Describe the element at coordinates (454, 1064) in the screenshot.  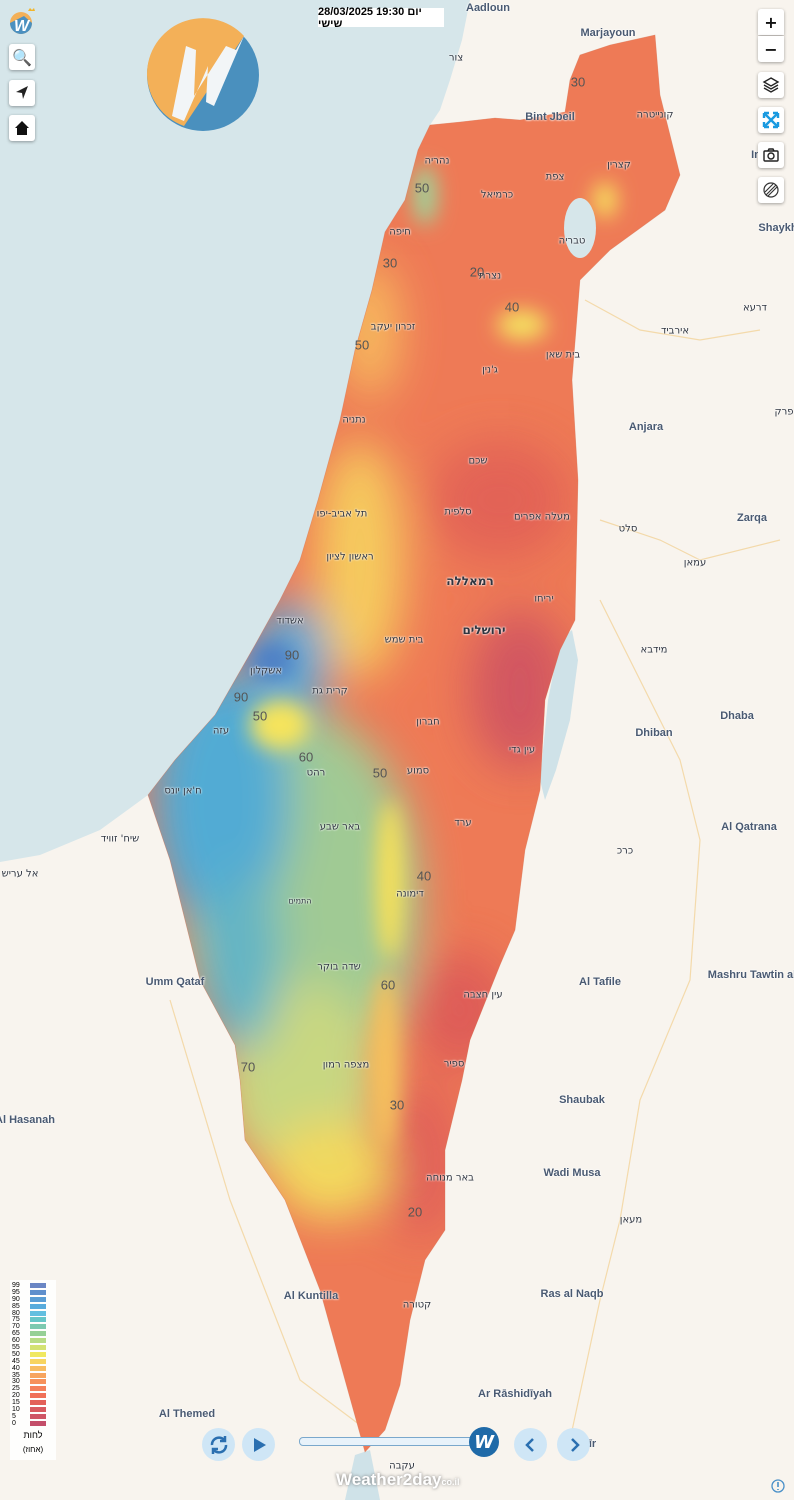
I see `place-label: ספיר` at that location.